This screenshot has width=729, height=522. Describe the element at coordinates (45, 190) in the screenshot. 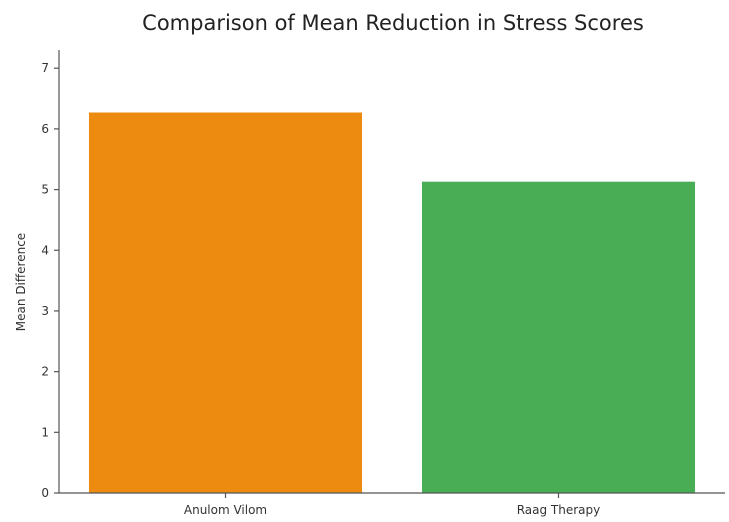

I see `y-tick-label: 5` at that location.